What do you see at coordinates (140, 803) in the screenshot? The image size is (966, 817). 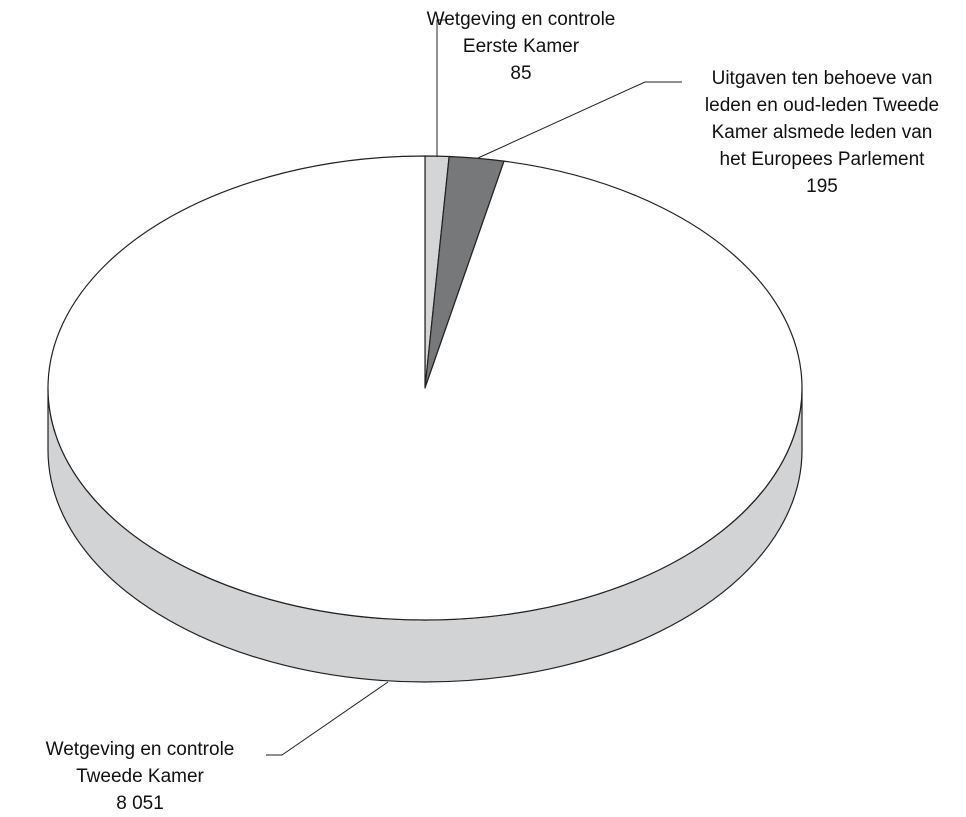 I see `value-label: 8 051` at bounding box center [140, 803].